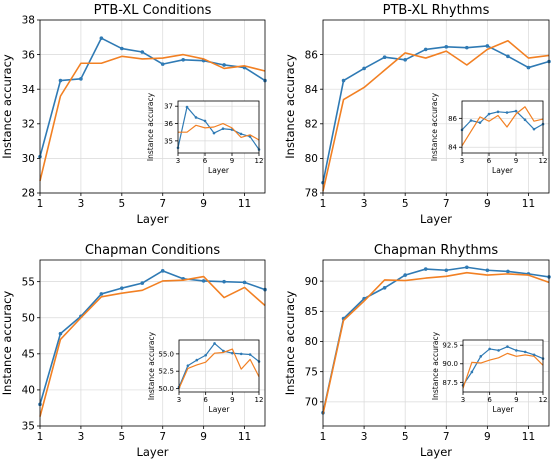 Image resolution: width=555 pixels, height=463 pixels. I want to click on chart-3-x-axis-label: Layer, so click(436, 452).